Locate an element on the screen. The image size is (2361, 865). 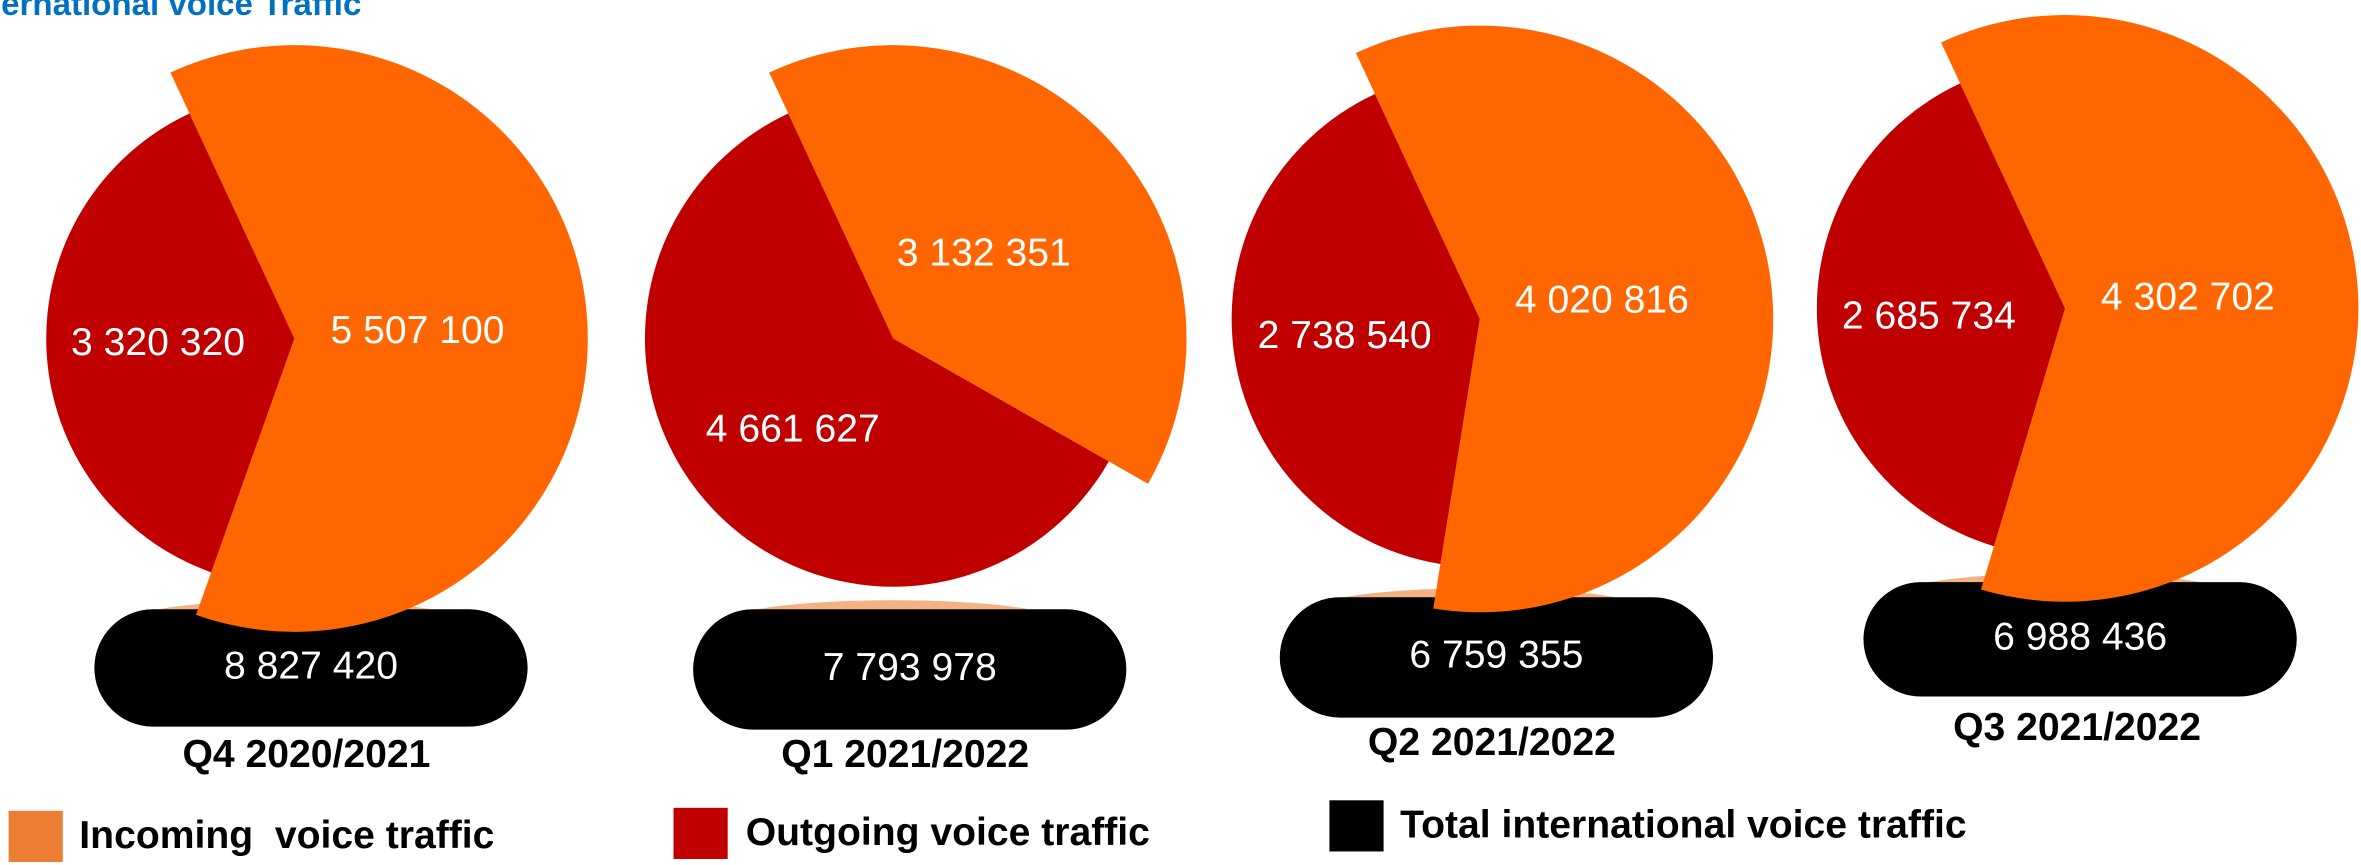
slice-label: 3 132 351 is located at coordinates (984, 252).